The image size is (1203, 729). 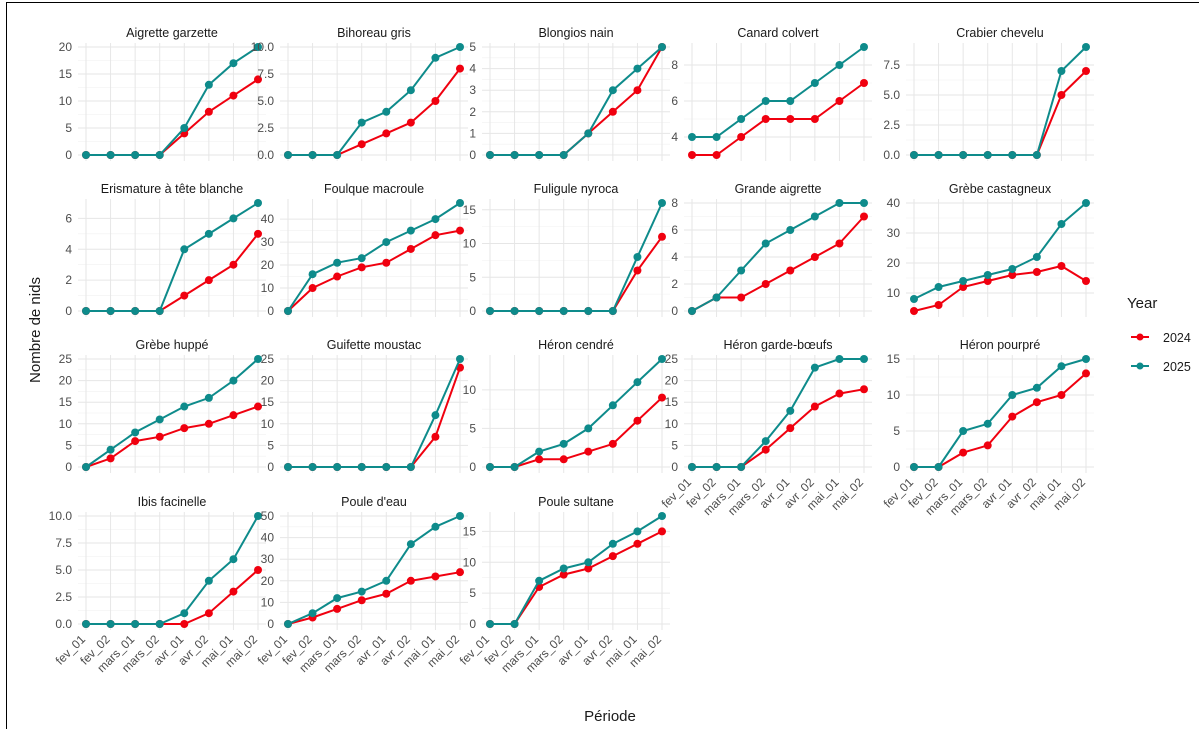 I want to click on y-tick-label: 4, so click(x=674, y=257).